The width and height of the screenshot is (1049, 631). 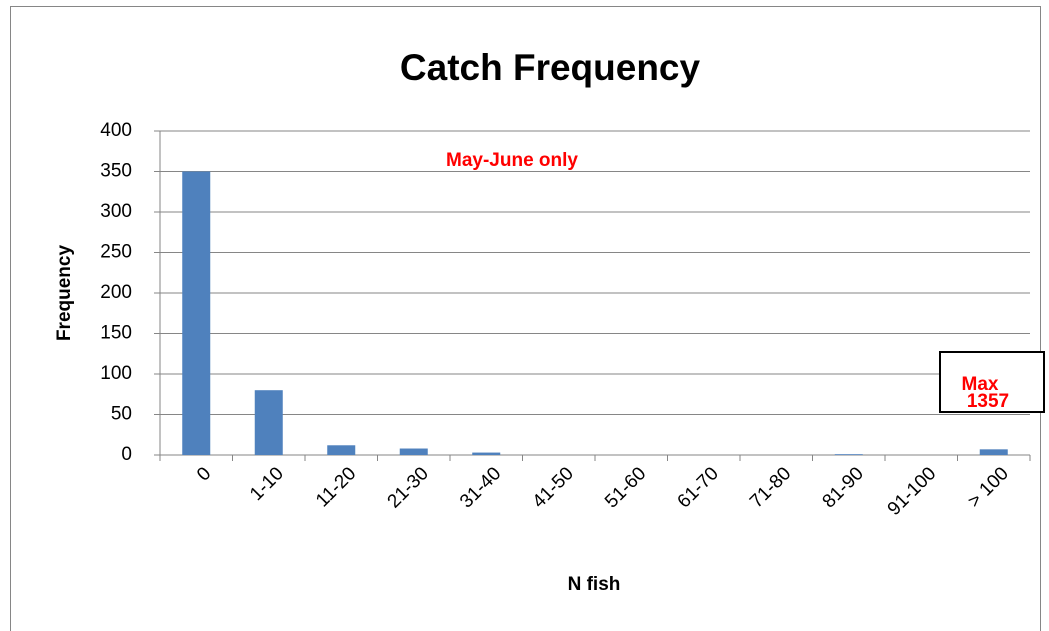 I want to click on note-box-text: Max 1357, so click(x=986, y=393).